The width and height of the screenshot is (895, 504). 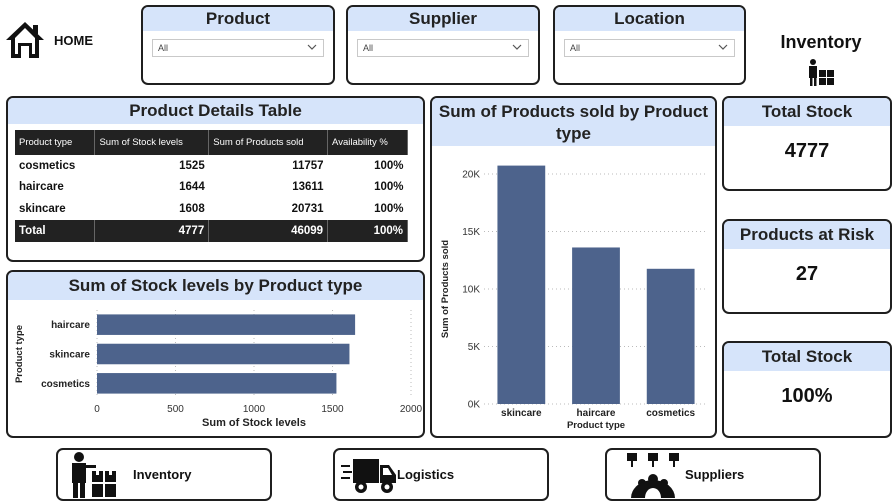 What do you see at coordinates (807, 396) in the screenshot?
I see `kpi-value: 100%` at bounding box center [807, 396].